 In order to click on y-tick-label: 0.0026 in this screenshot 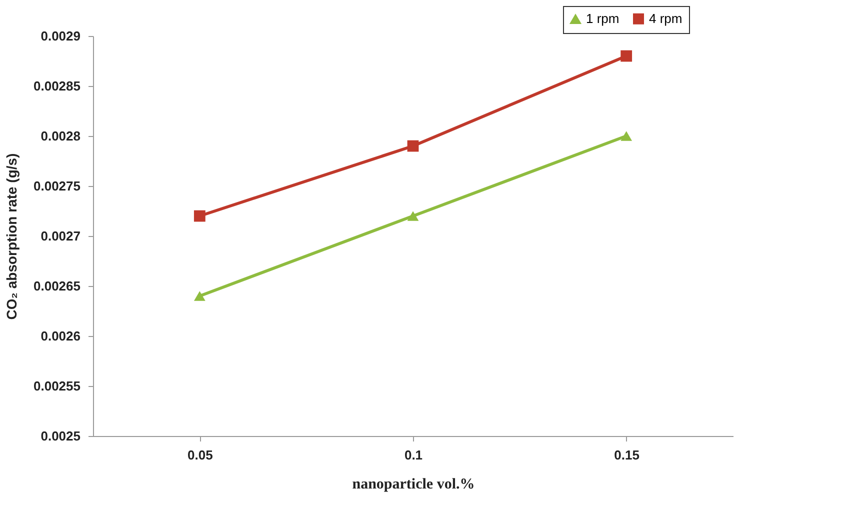, I will do `click(60, 336)`.